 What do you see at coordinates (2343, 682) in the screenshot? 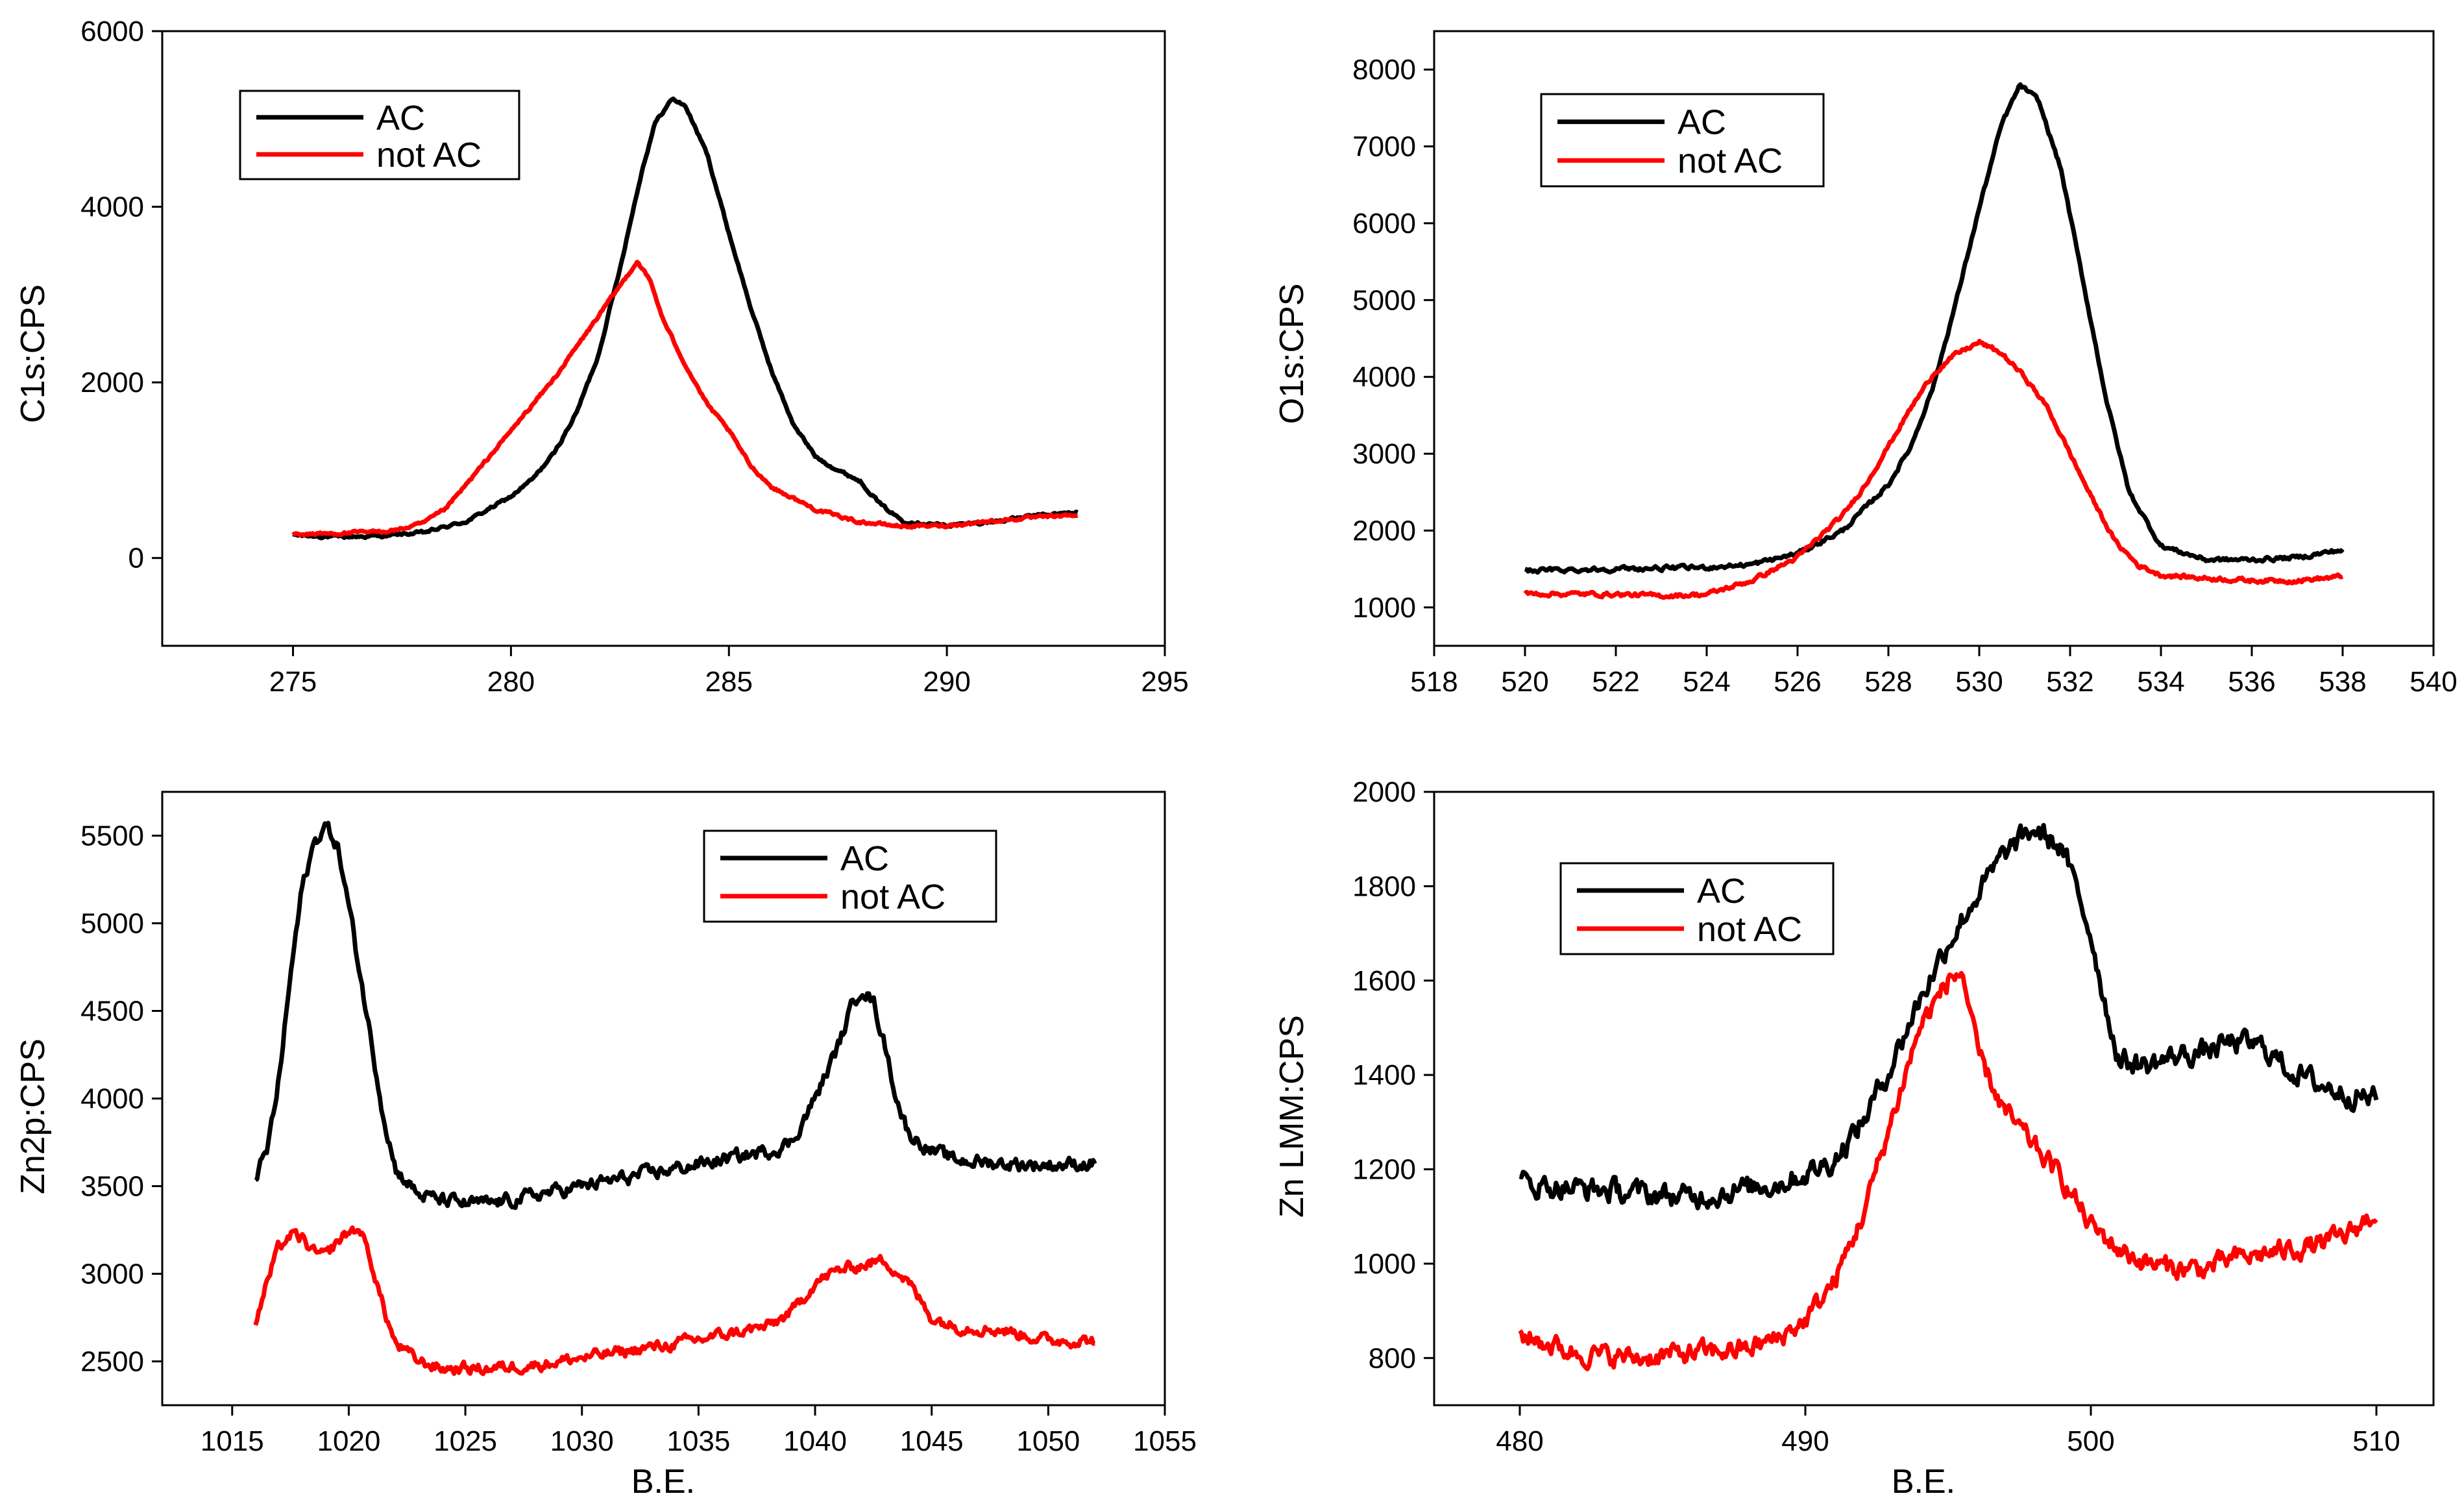
I see `o1s-x-tick-label: 538` at bounding box center [2343, 682].